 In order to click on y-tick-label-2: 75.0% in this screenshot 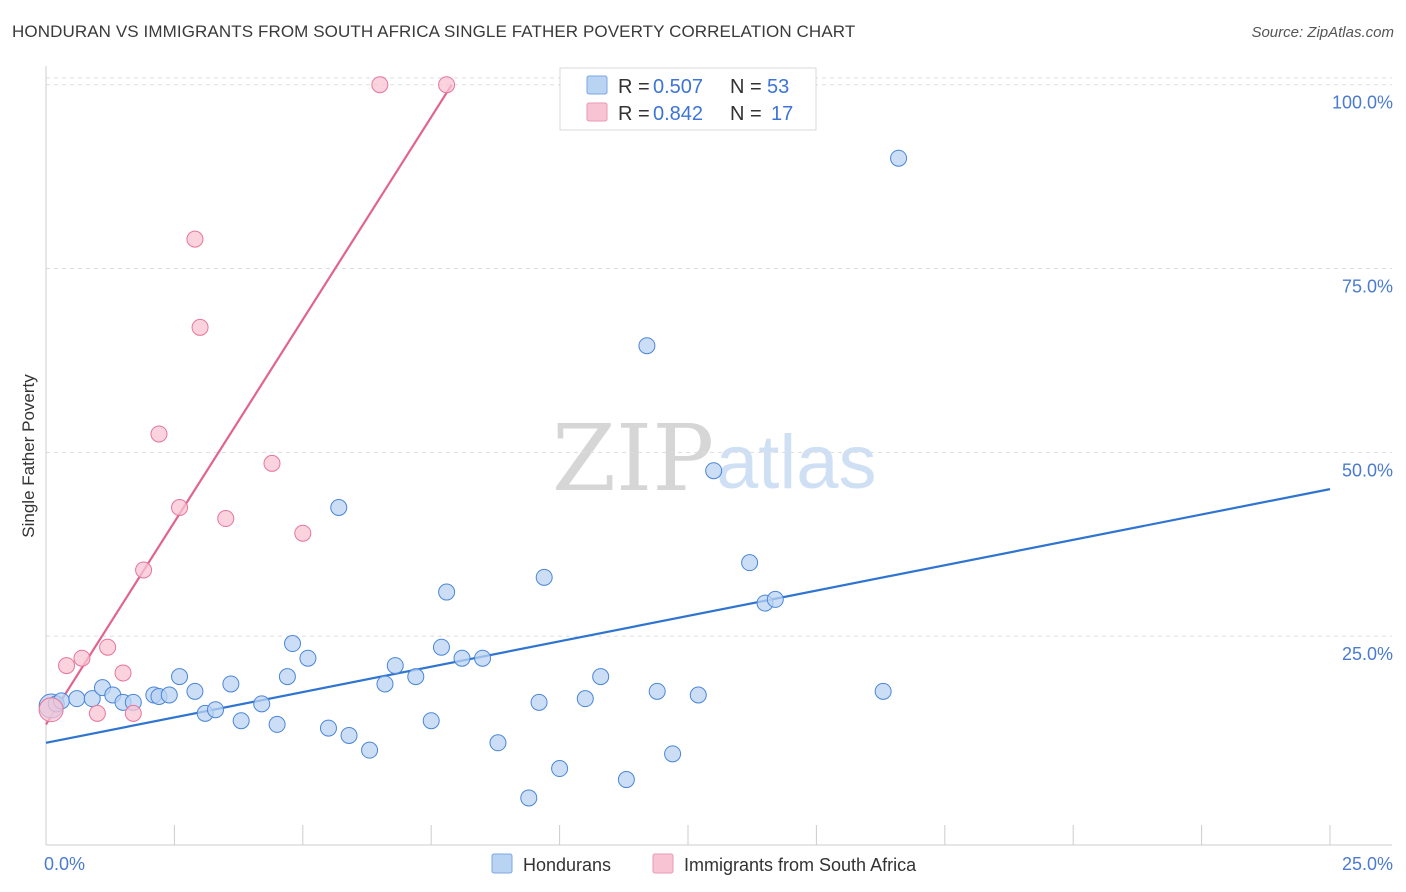, I will do `click(1367, 287)`.